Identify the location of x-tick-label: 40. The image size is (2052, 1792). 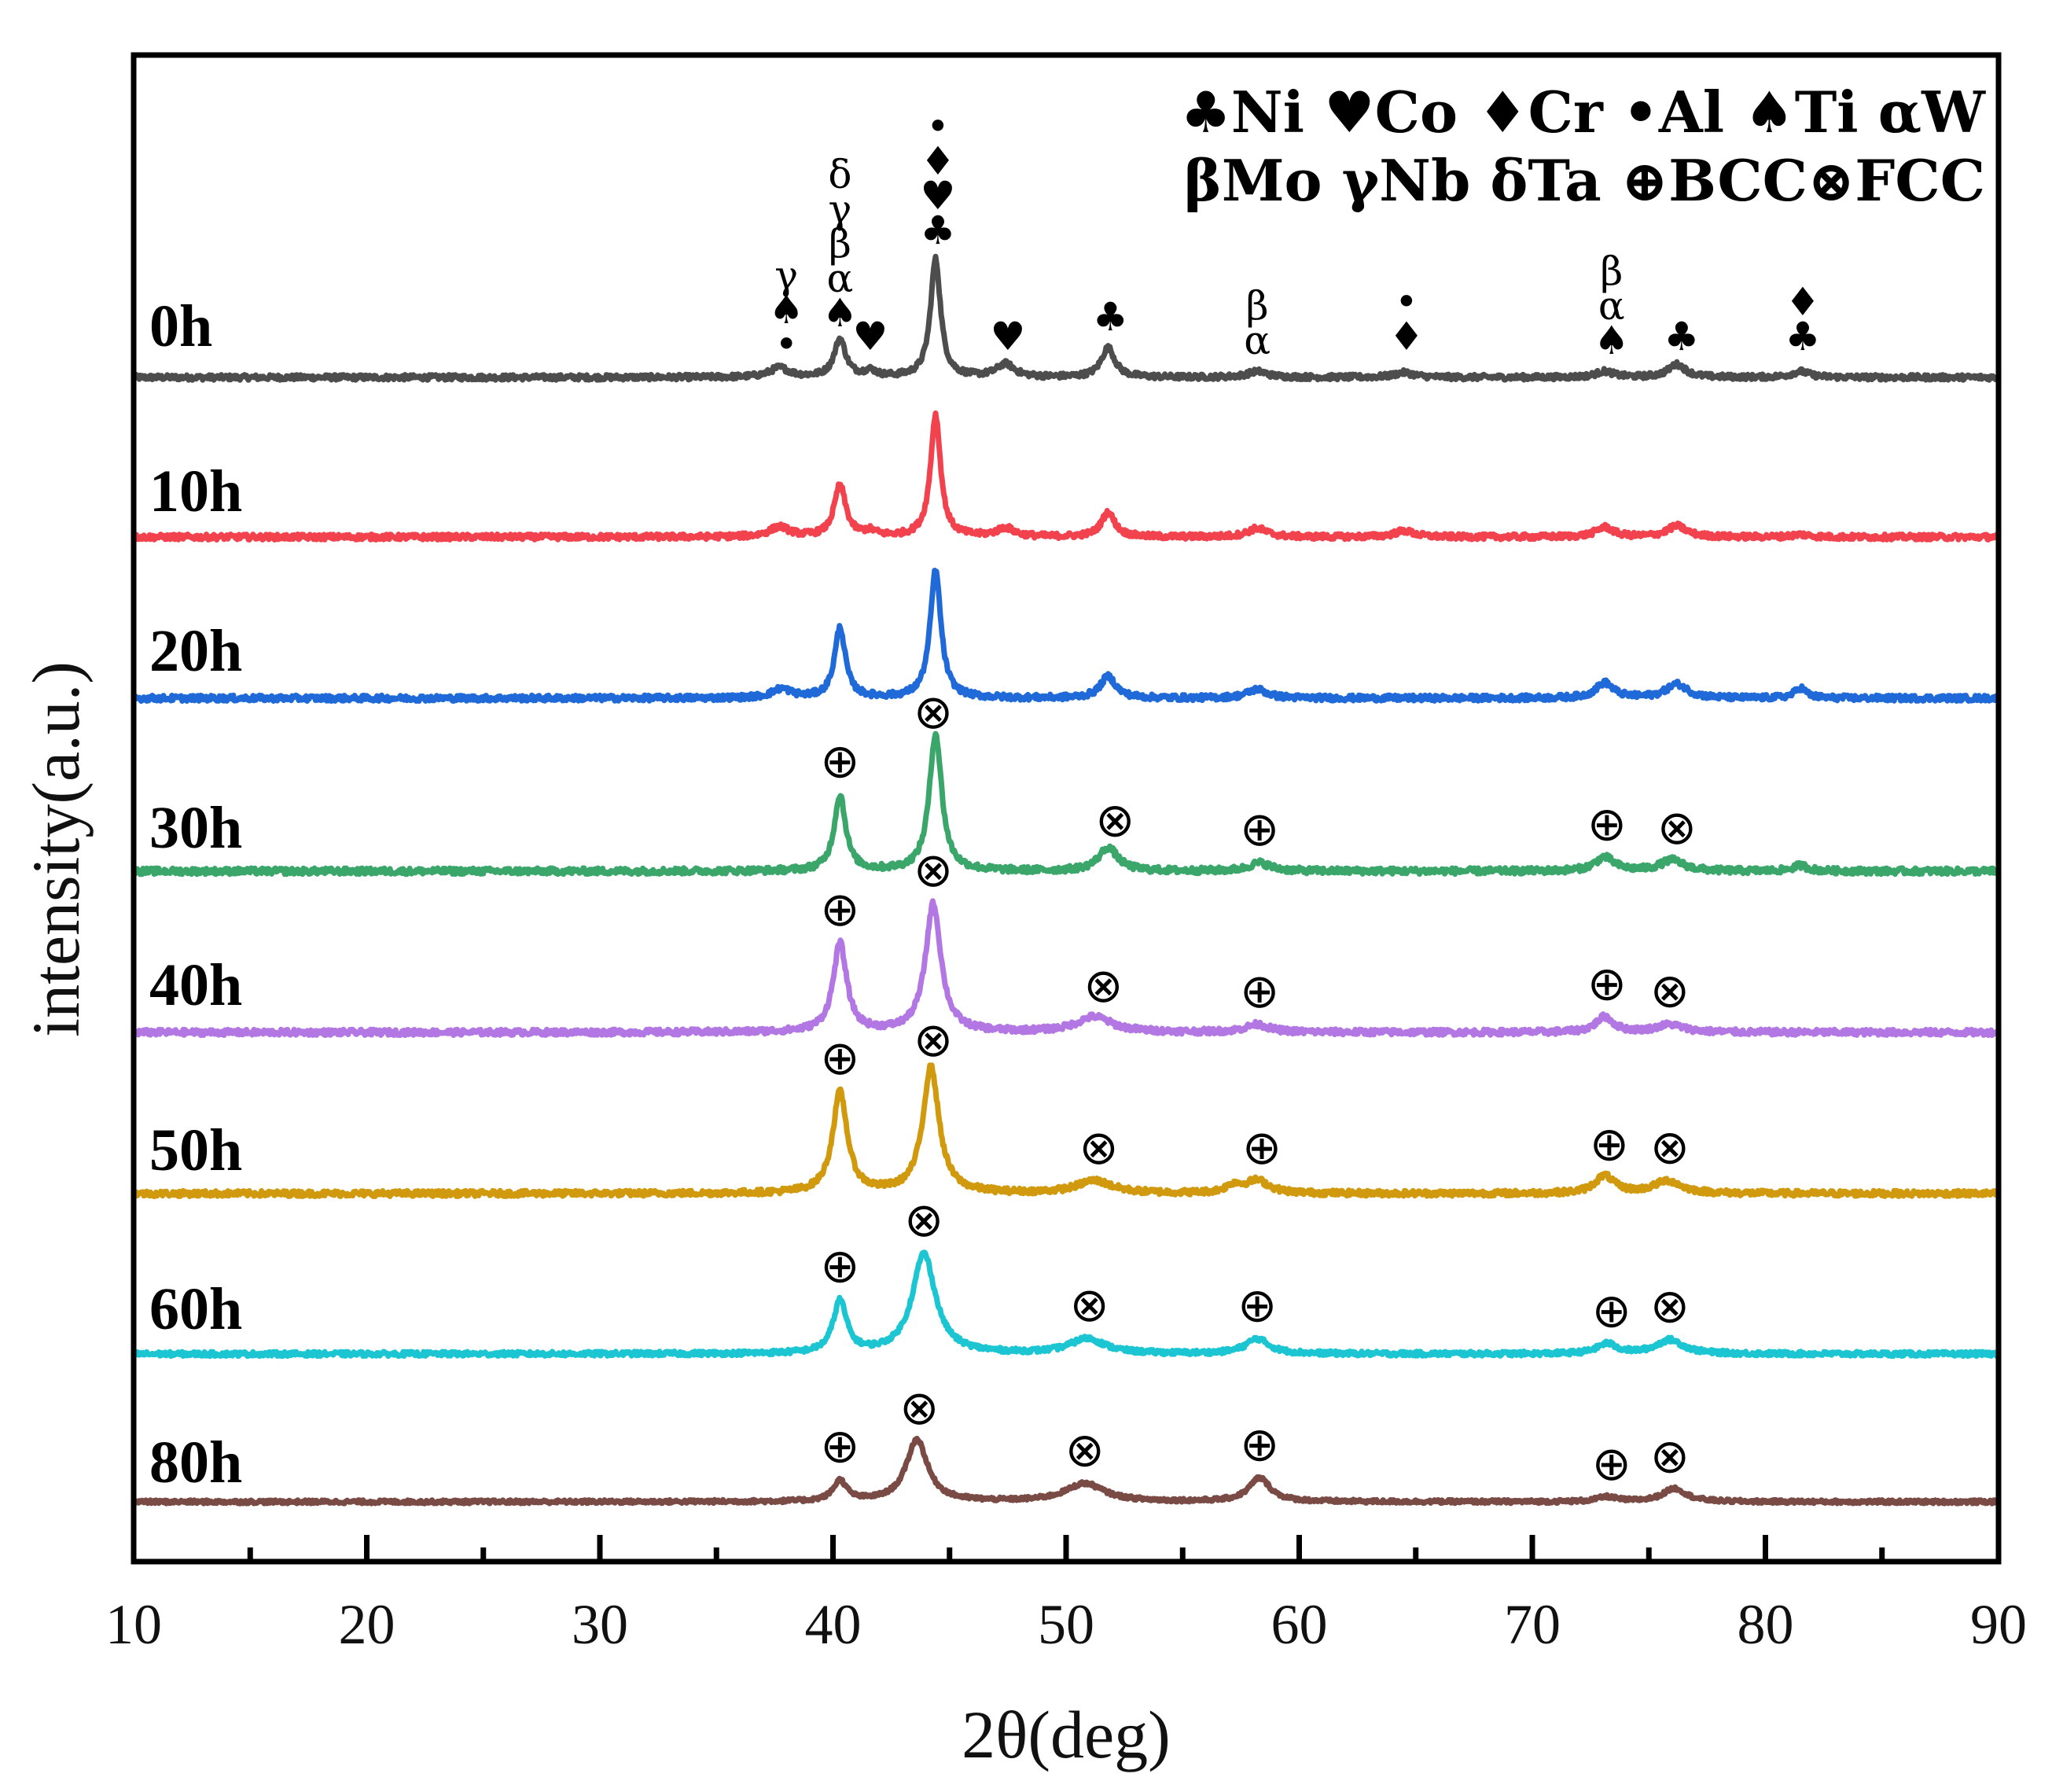
(833, 1624).